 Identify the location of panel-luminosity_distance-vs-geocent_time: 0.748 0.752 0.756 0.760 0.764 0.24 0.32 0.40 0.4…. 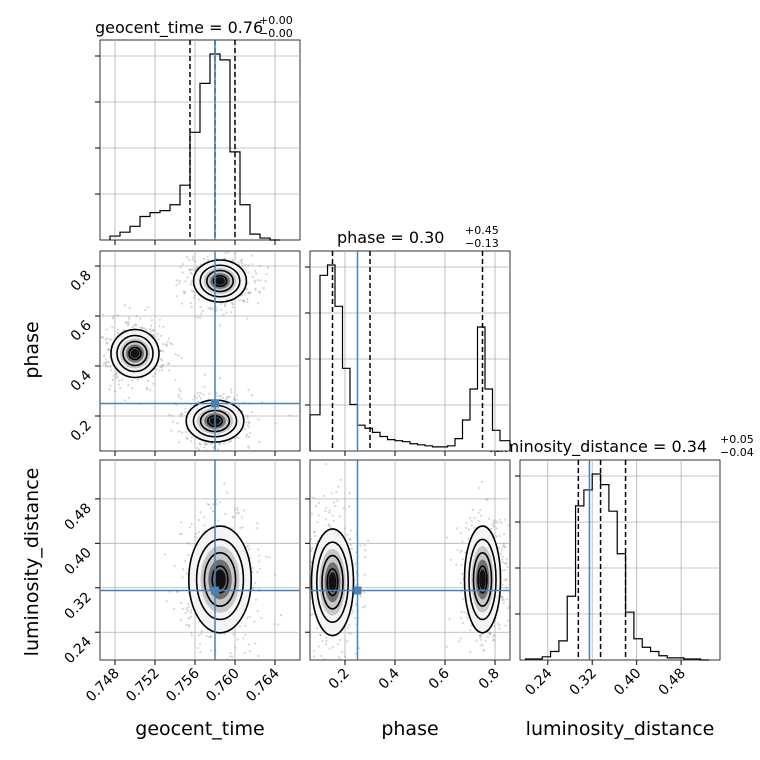
(181, 582).